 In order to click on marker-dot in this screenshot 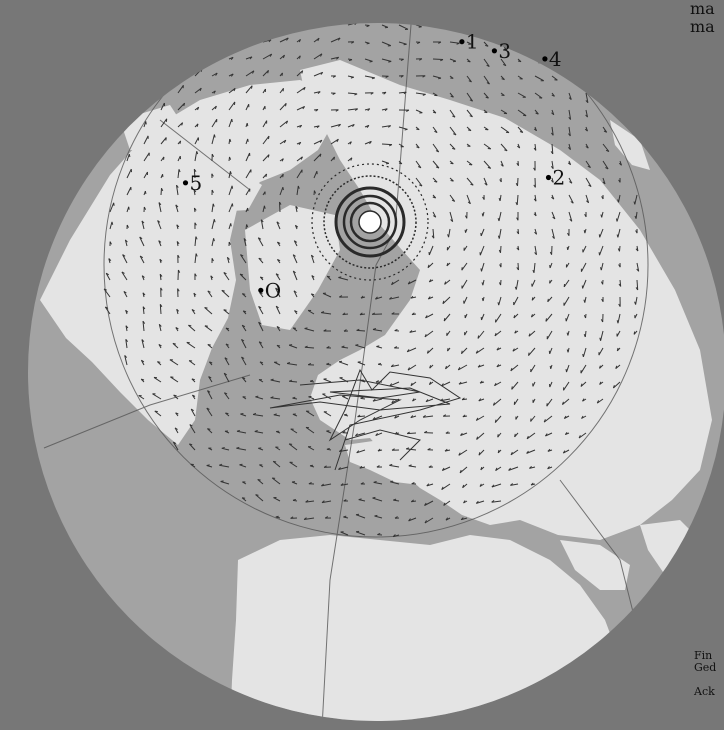, I will do `click(261, 290)`.